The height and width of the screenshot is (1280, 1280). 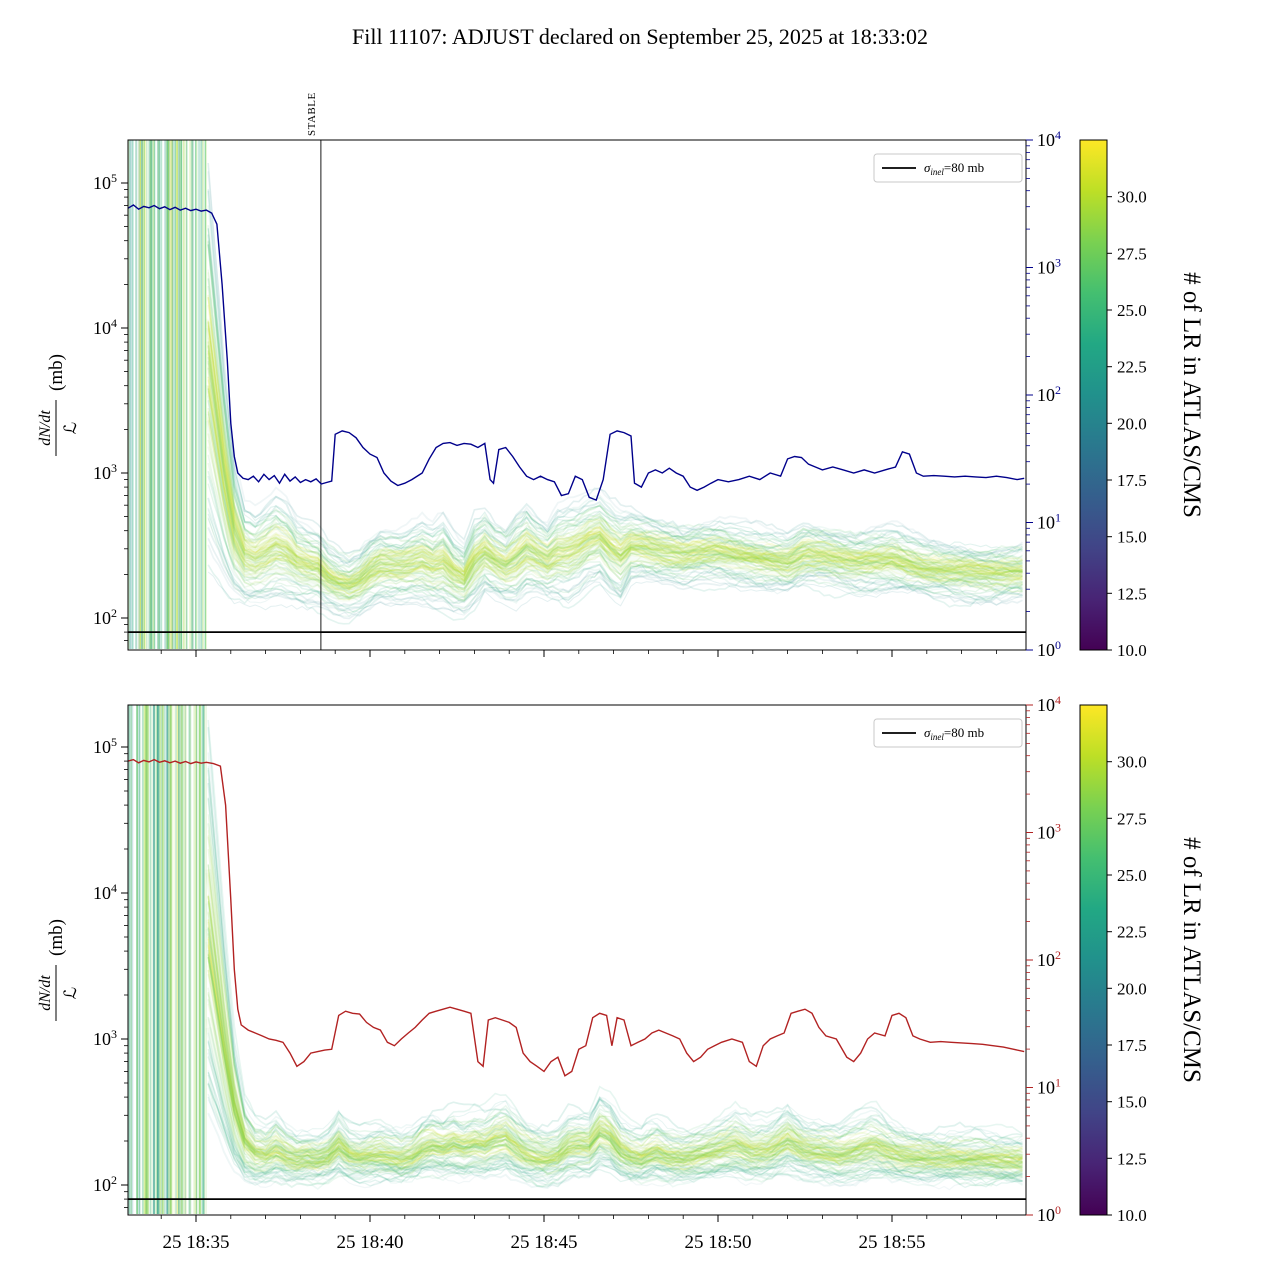 I want to click on x-axis-ticks: 25 18:35 25 18:40 25 18:45 25 18:50 25 18:55, so click(x=578, y=1234).